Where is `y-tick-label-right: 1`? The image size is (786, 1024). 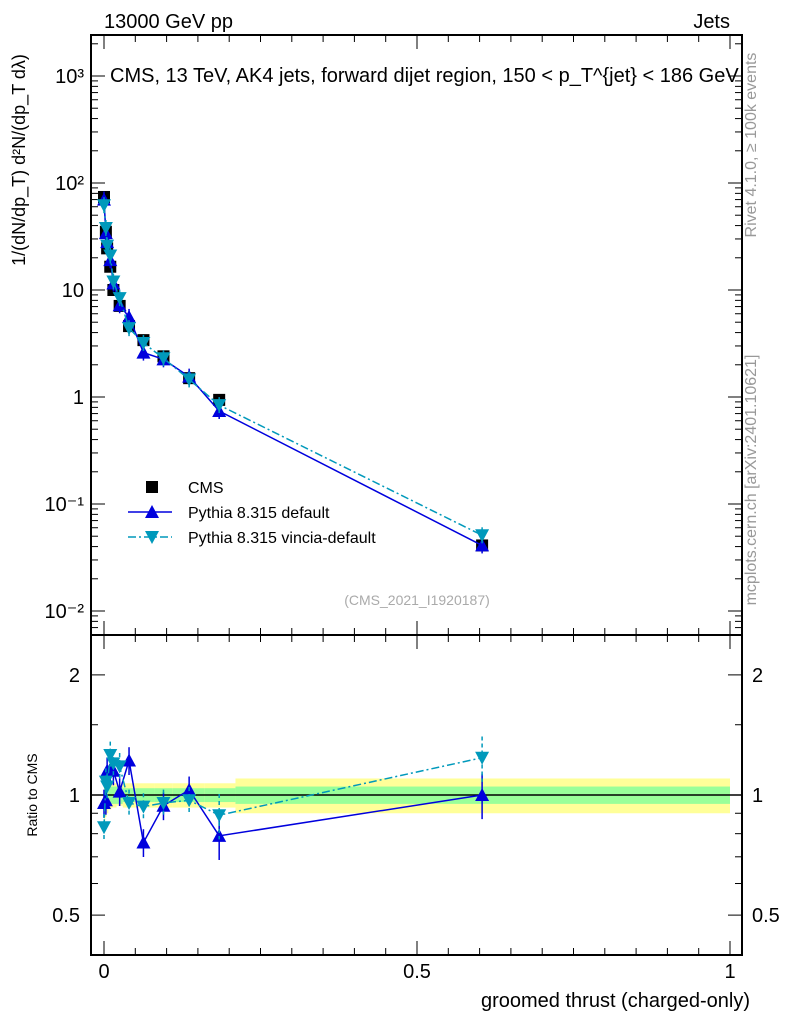 y-tick-label-right: 1 is located at coordinates (757, 796).